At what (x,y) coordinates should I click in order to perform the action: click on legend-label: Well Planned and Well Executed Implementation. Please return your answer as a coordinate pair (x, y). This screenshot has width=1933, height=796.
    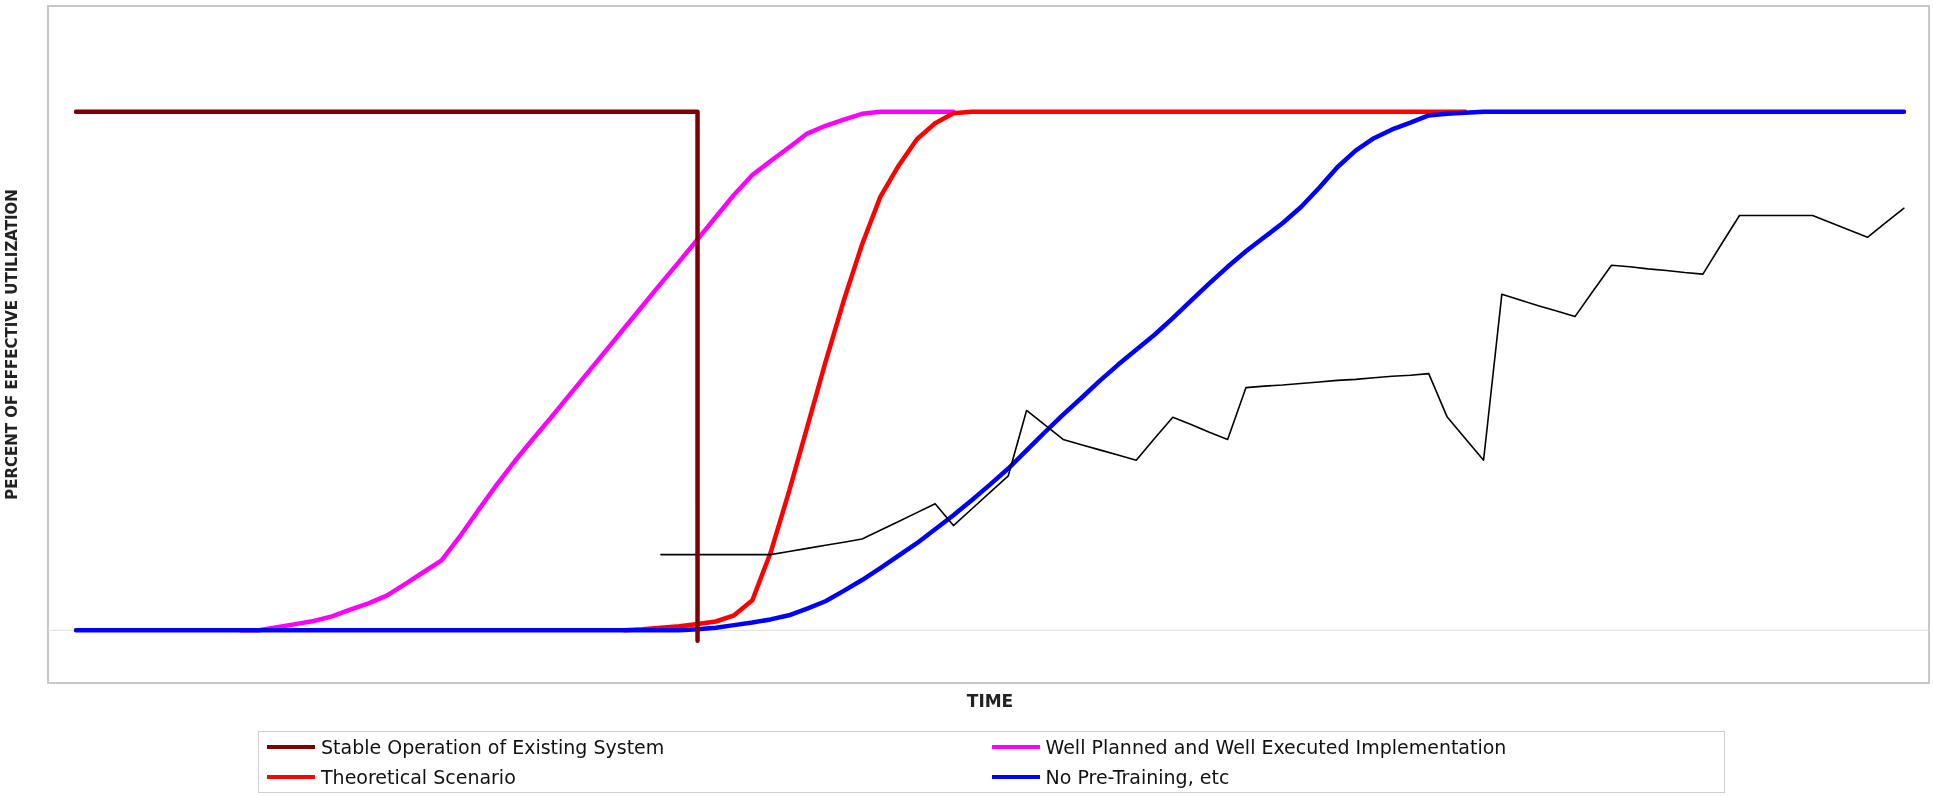
    Looking at the image, I should click on (1276, 747).